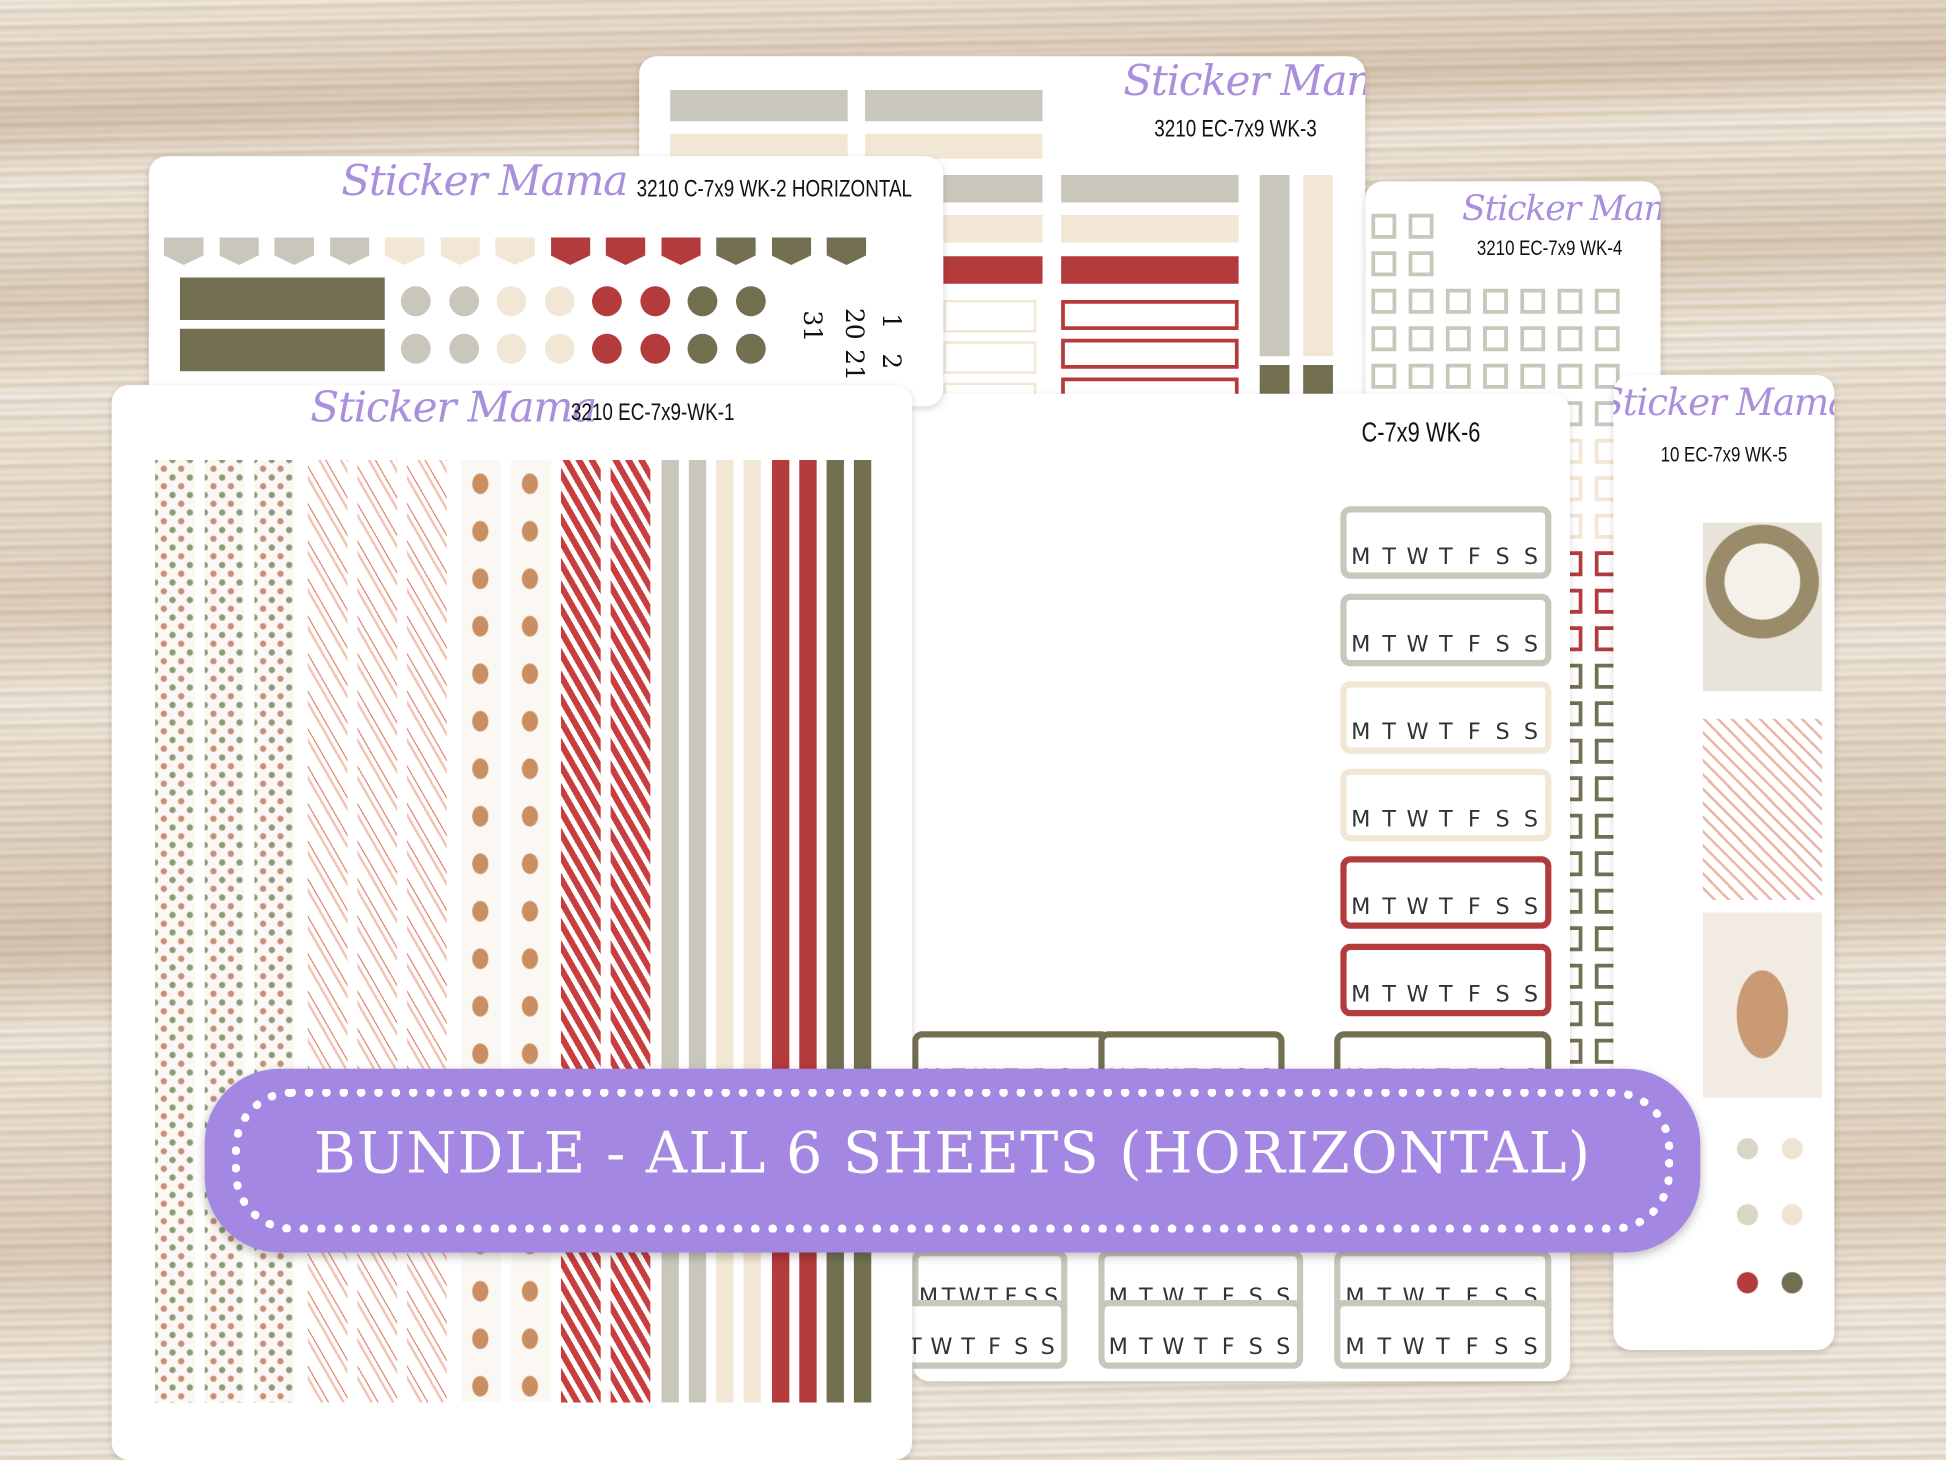 This screenshot has height=1460, width=1946. What do you see at coordinates (1762, 607) in the screenshot?
I see `snowman-illustration` at bounding box center [1762, 607].